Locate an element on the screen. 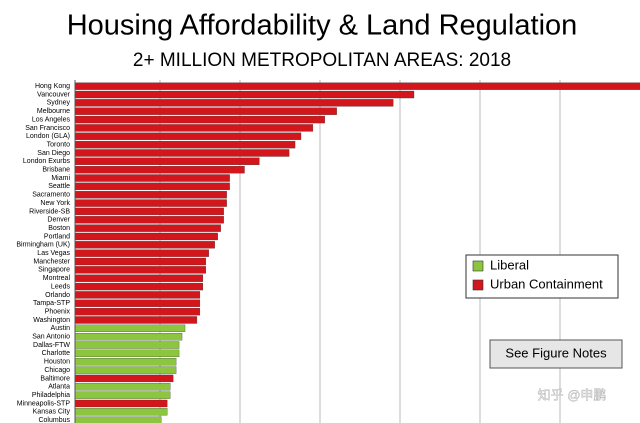 This screenshot has height=423, width=640. notes-button-label: See Figure Notes is located at coordinates (556, 352).